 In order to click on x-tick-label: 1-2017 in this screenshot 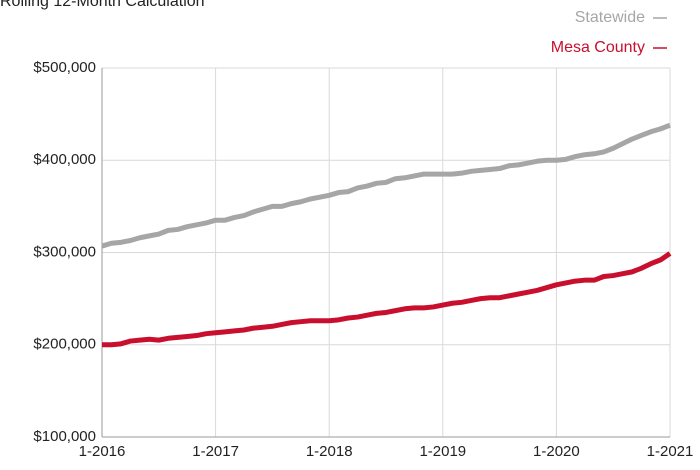, I will do `click(215, 451)`.